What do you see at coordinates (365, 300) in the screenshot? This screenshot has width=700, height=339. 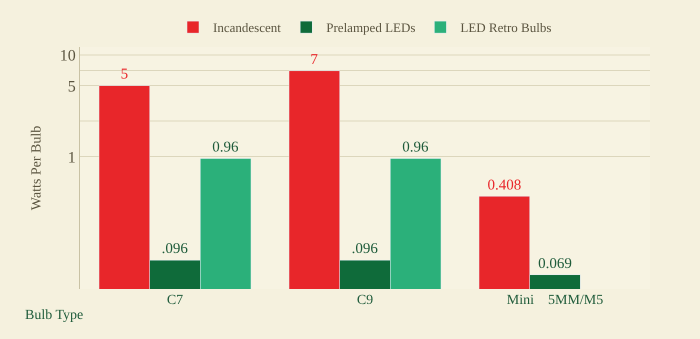 I see `x-tick-label: C9` at bounding box center [365, 300].